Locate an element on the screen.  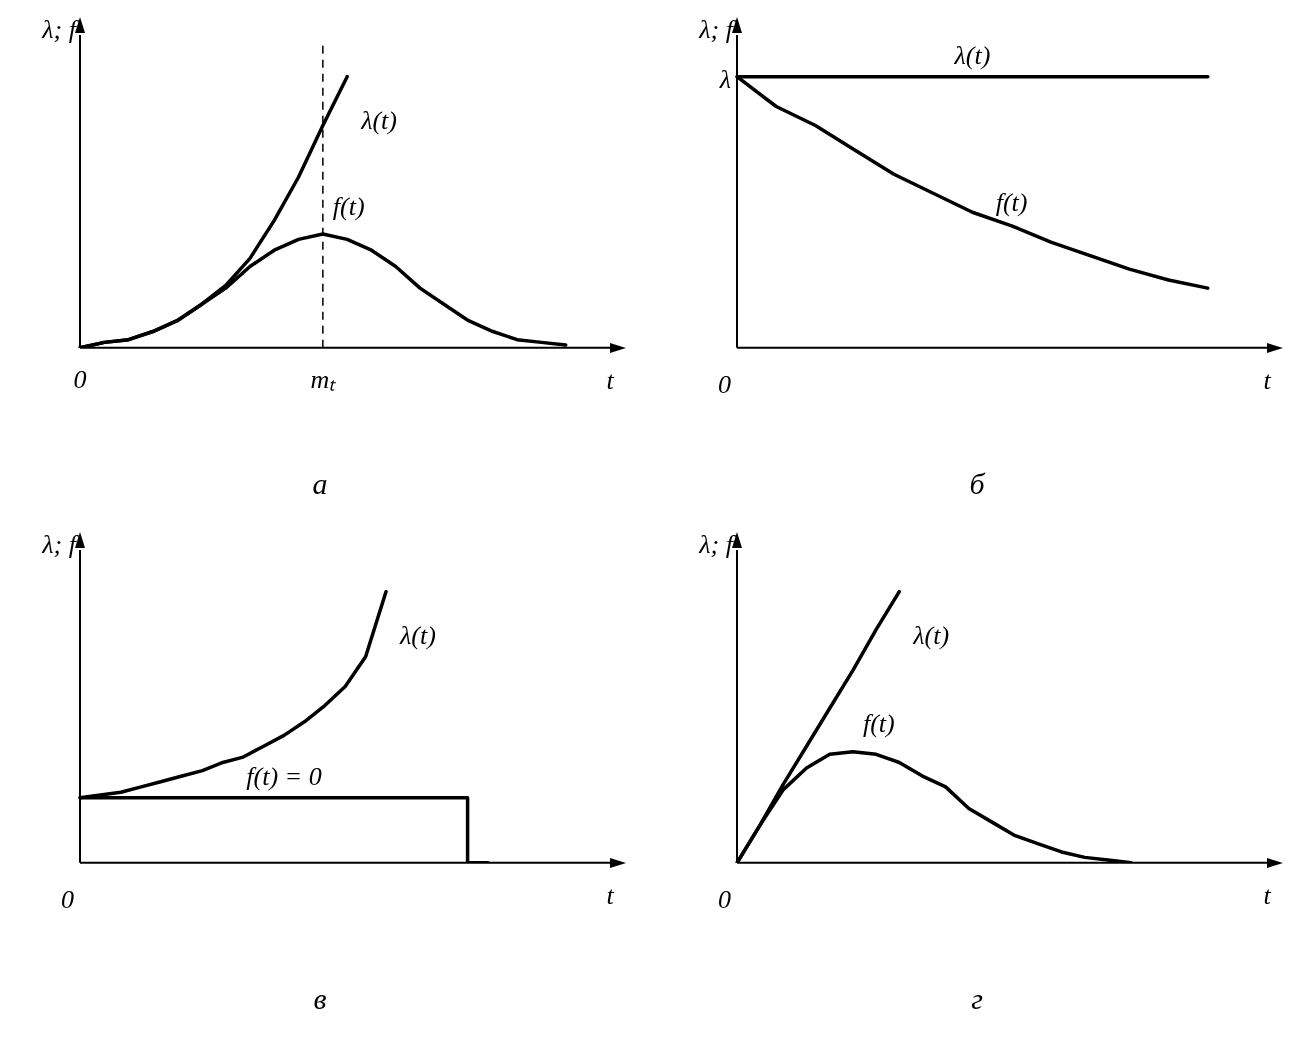
text: г is located at coordinates (977, 999).